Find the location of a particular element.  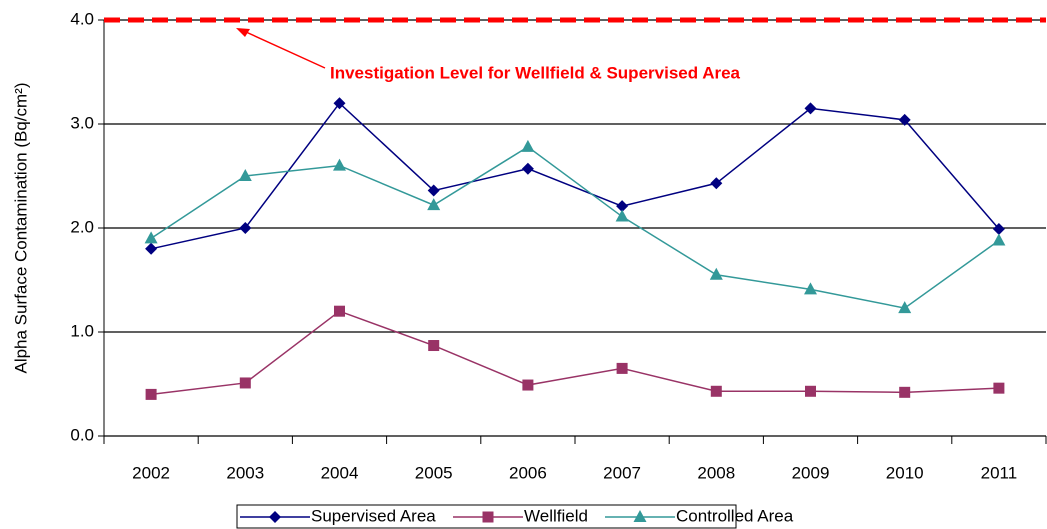

x-tick-label: 2011 is located at coordinates (999, 472).